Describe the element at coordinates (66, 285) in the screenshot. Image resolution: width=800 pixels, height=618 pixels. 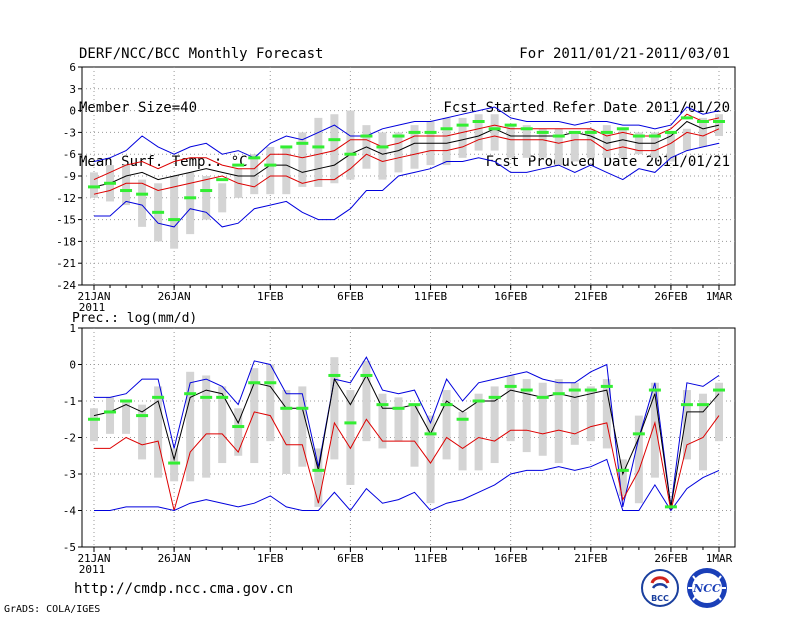
I see `temp-y-tick-label: -24` at that location.